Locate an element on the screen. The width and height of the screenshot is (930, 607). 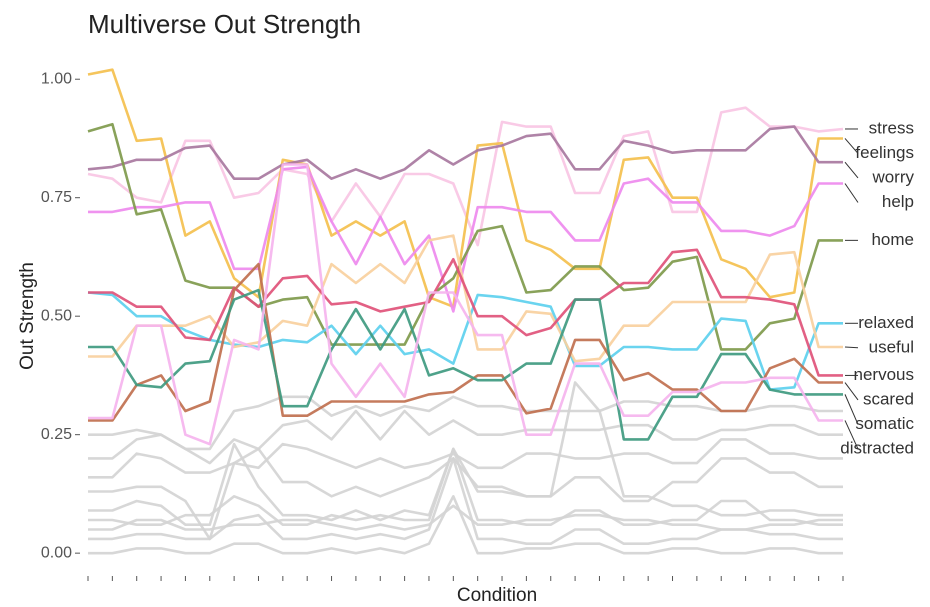
series-label: scared is located at coordinates (888, 398).